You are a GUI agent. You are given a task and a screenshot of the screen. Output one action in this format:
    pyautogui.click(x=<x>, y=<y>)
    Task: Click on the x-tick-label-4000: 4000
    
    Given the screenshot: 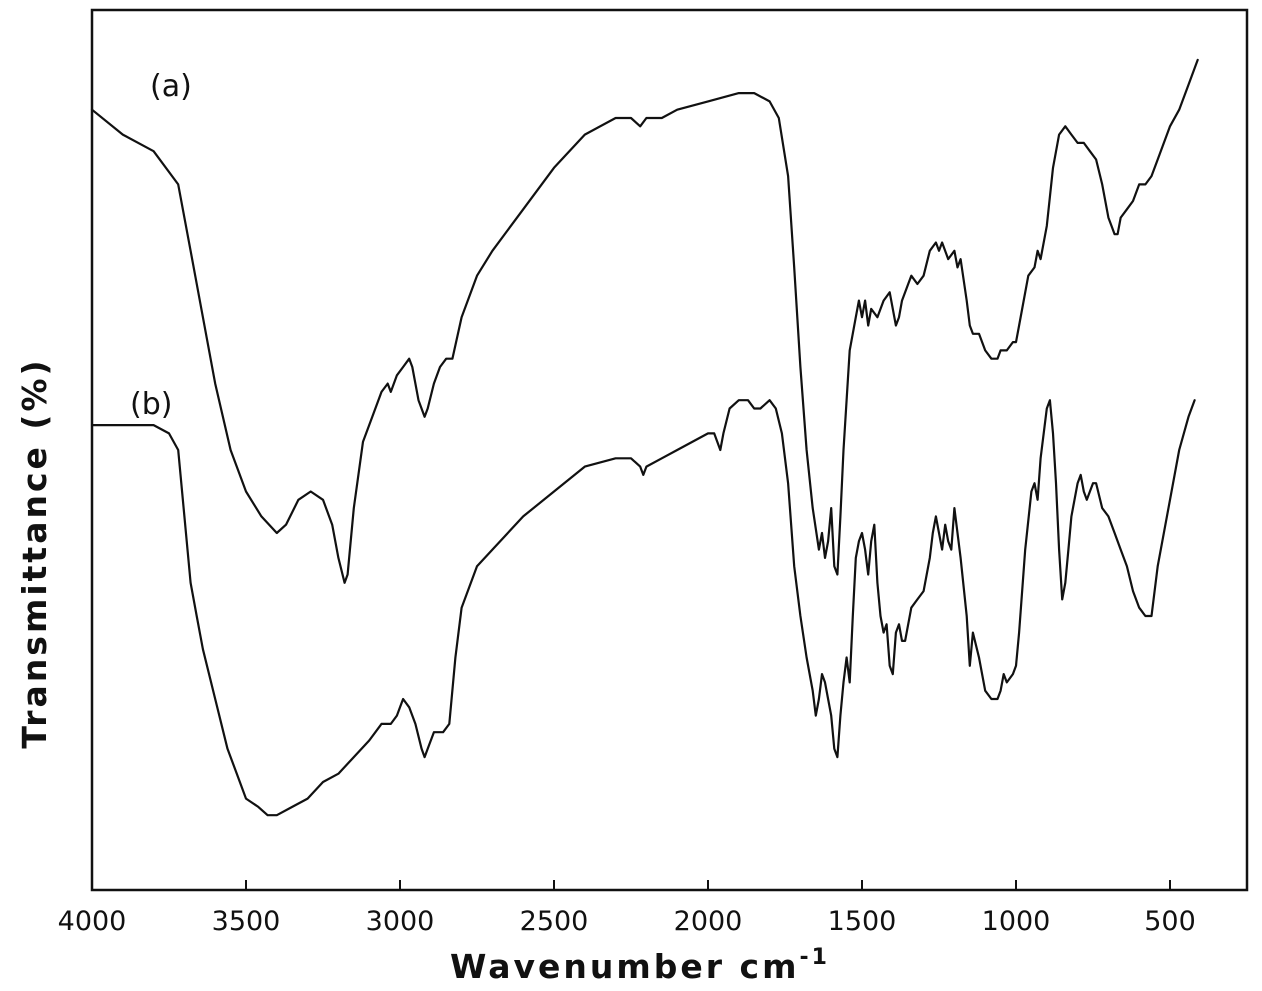 What is the action you would take?
    pyautogui.click(x=92, y=921)
    